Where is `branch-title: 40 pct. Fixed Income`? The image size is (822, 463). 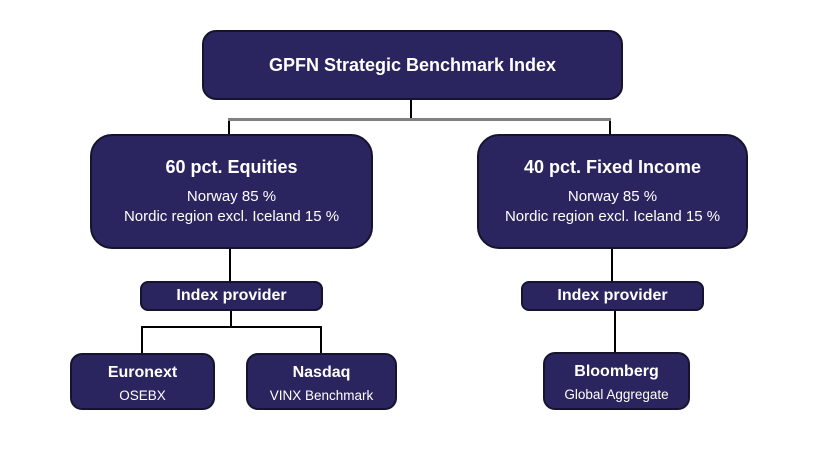
branch-title: 40 pct. Fixed Income is located at coordinates (612, 167).